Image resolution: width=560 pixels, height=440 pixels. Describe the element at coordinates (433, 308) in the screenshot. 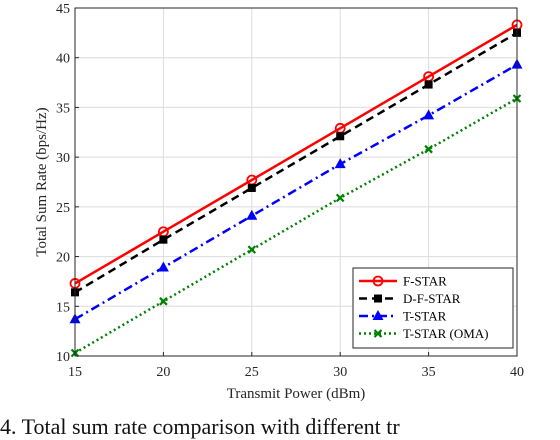

I see `legend: F-STAR D-F-STAR T-STAR T-STAR (OMA)` at that location.